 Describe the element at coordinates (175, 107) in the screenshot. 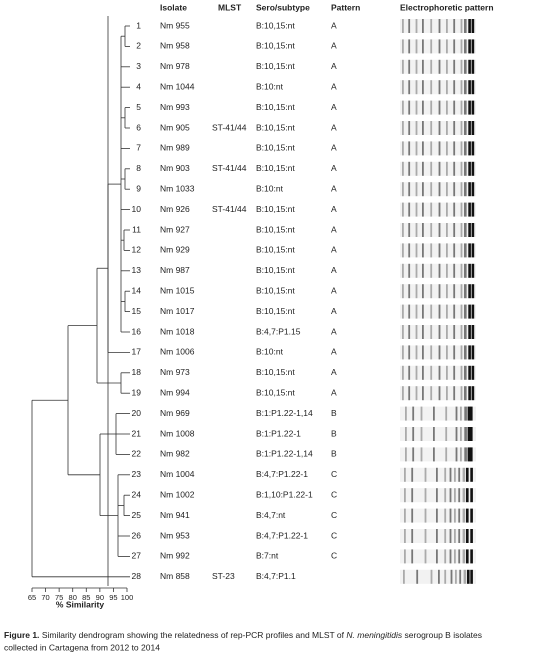

I see `isolate: Nm 993` at that location.